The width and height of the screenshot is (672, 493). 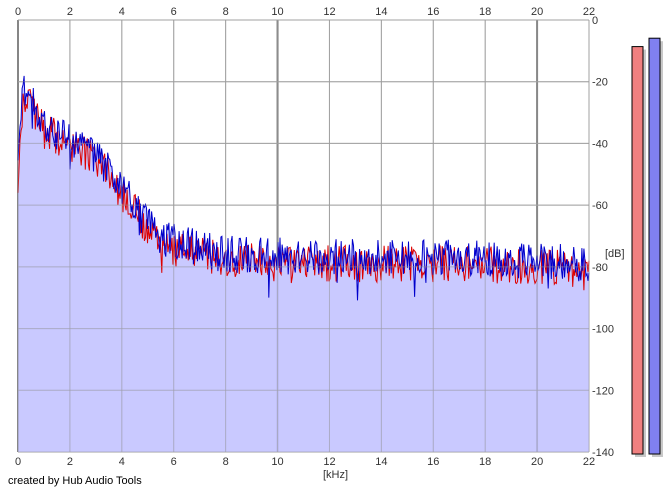 What do you see at coordinates (18, 12) in the screenshot?
I see `x-tick-label-top: 0` at bounding box center [18, 12].